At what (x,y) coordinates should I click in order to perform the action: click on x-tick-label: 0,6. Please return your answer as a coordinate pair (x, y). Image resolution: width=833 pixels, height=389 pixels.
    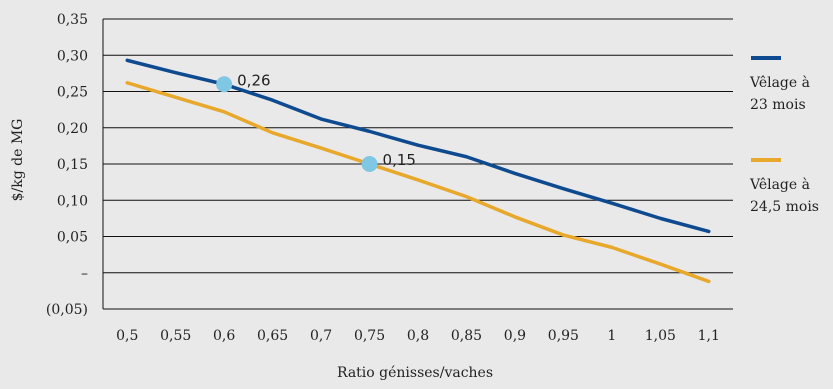
    Looking at the image, I should click on (224, 336).